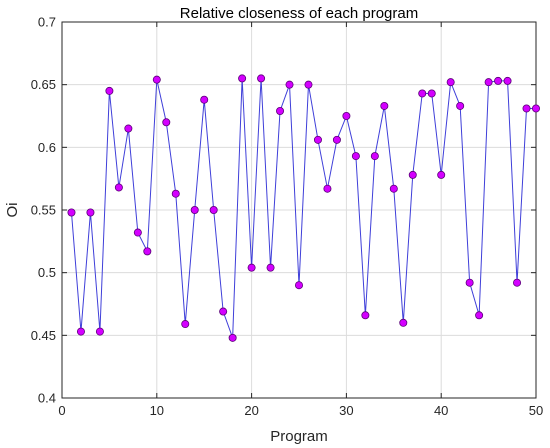  I want to click on y-tick-label: 0.5, so click(47, 272).